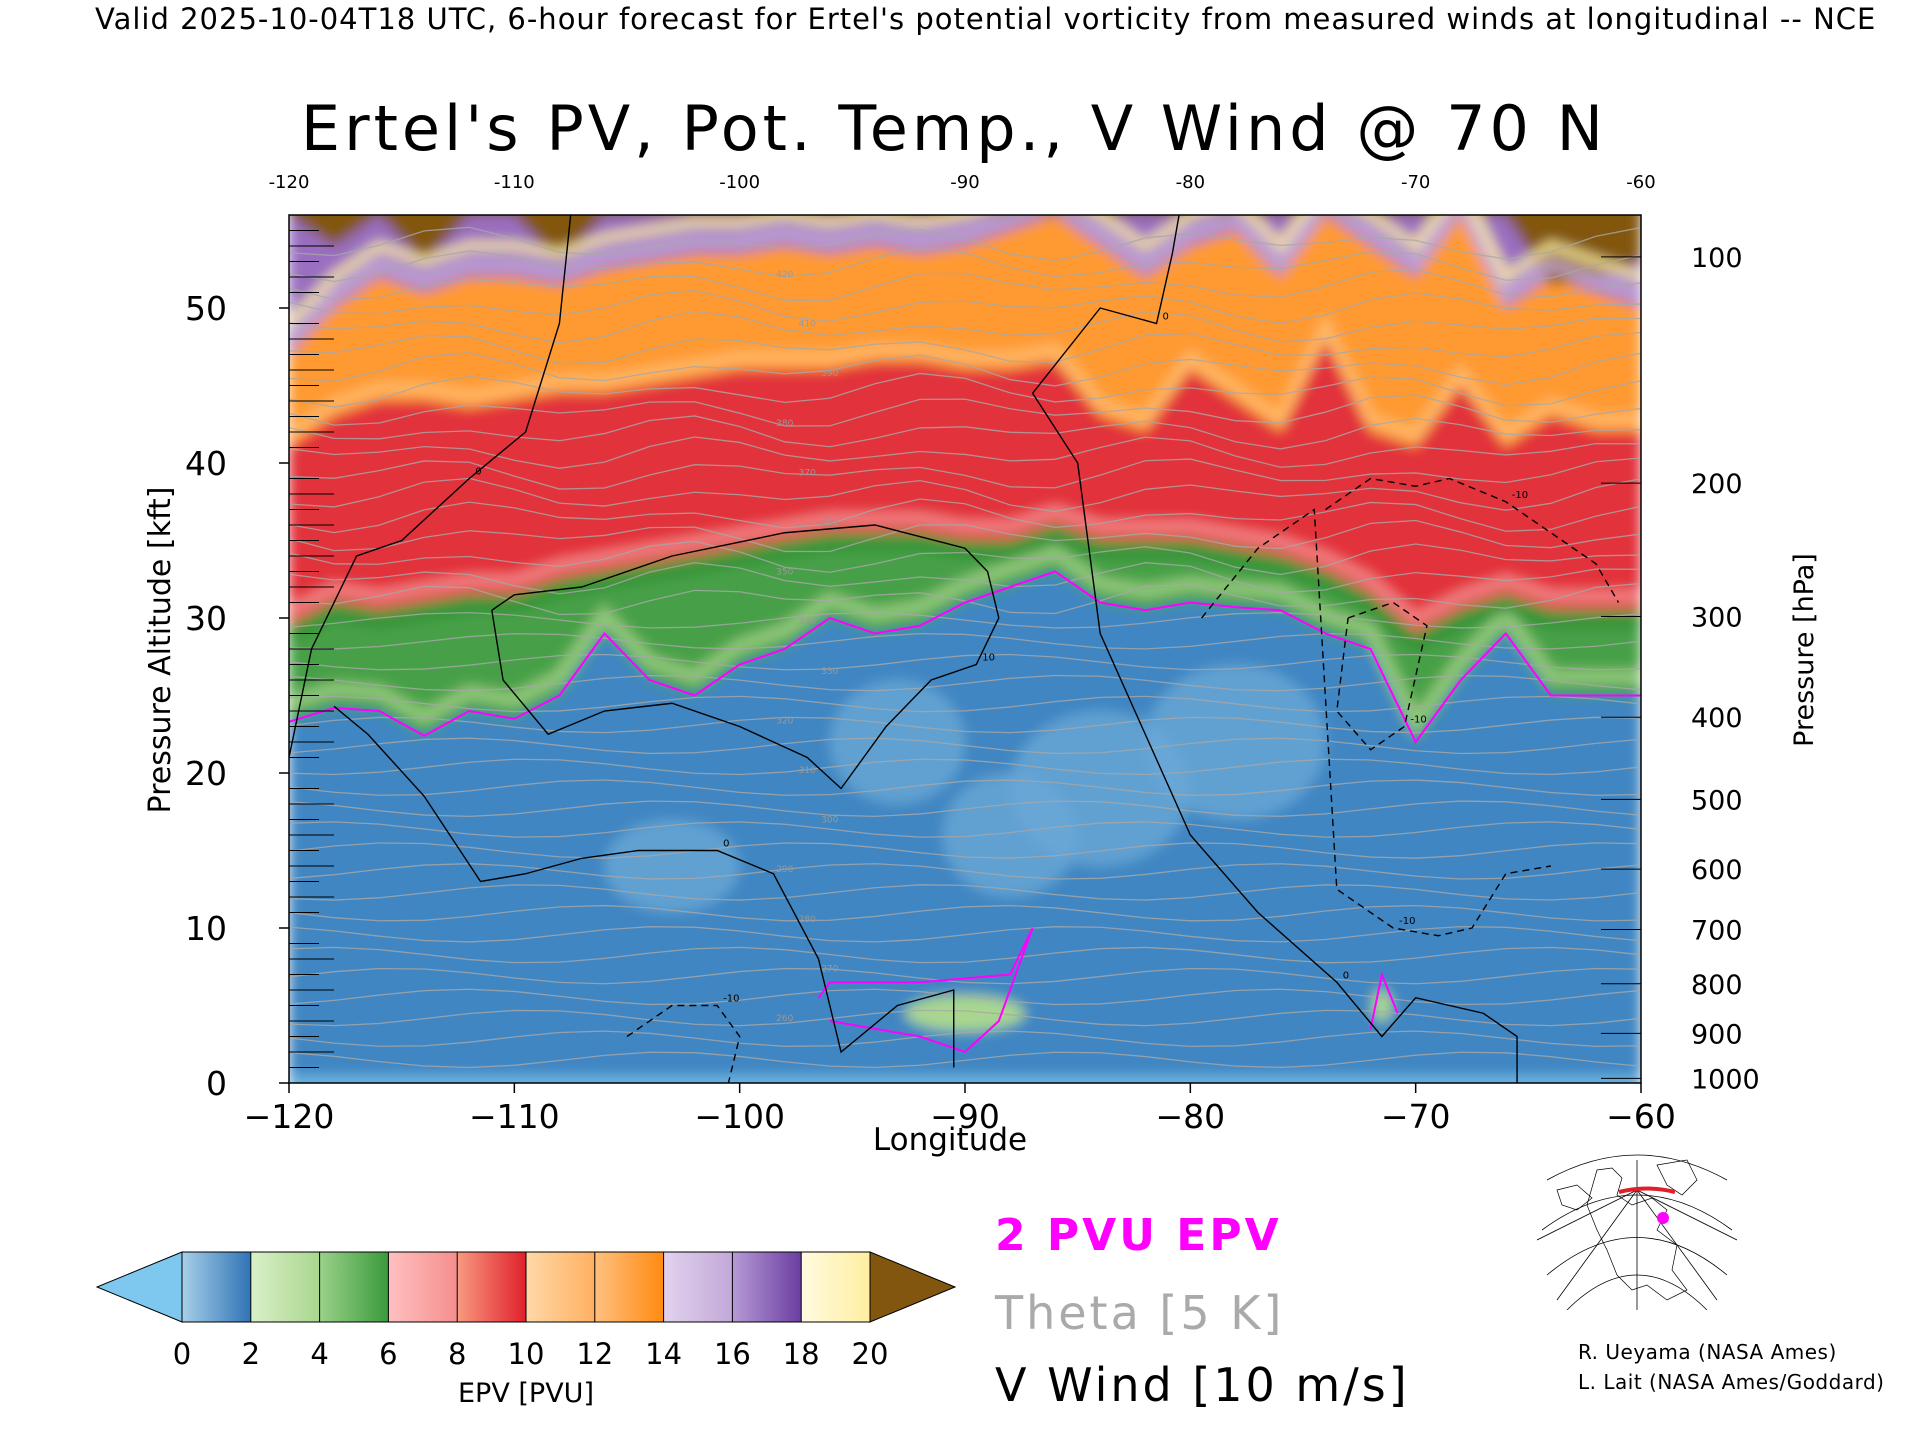 This screenshot has width=1920, height=1440. I want to click on colorbar-tick-label: 18, so click(801, 1354).